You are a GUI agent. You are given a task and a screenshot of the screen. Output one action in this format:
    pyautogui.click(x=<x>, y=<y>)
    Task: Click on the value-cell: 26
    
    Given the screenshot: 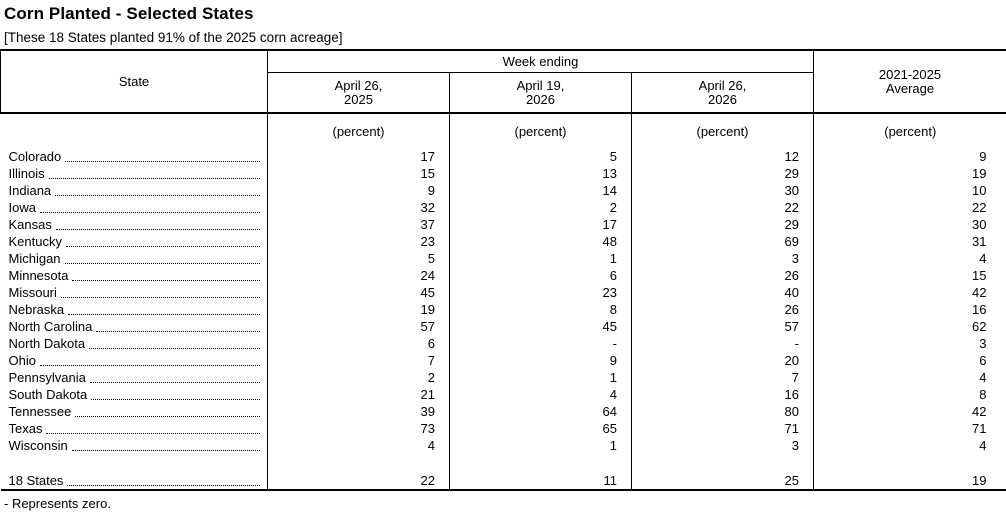 What is the action you would take?
    pyautogui.click(x=722, y=309)
    